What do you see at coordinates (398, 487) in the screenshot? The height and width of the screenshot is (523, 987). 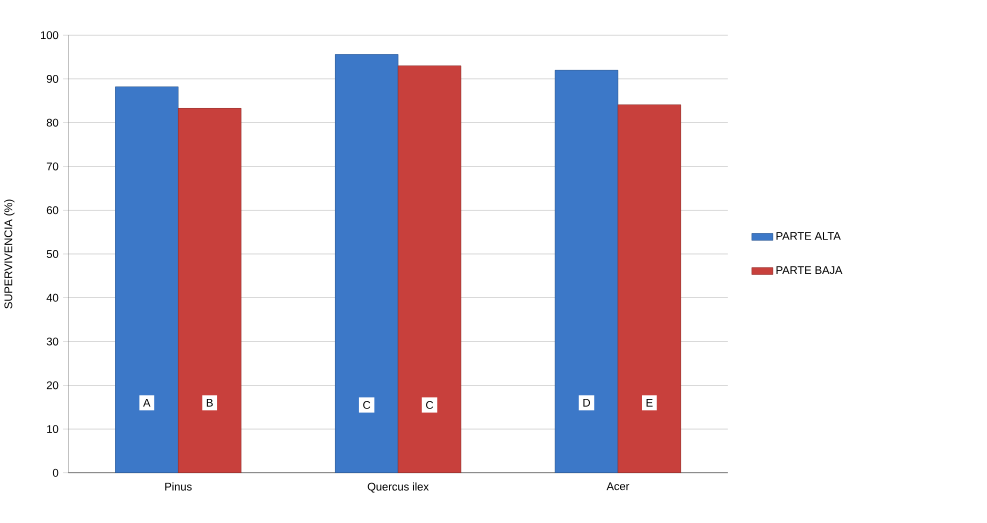 I see `x-tick-label: Quercus ilex` at bounding box center [398, 487].